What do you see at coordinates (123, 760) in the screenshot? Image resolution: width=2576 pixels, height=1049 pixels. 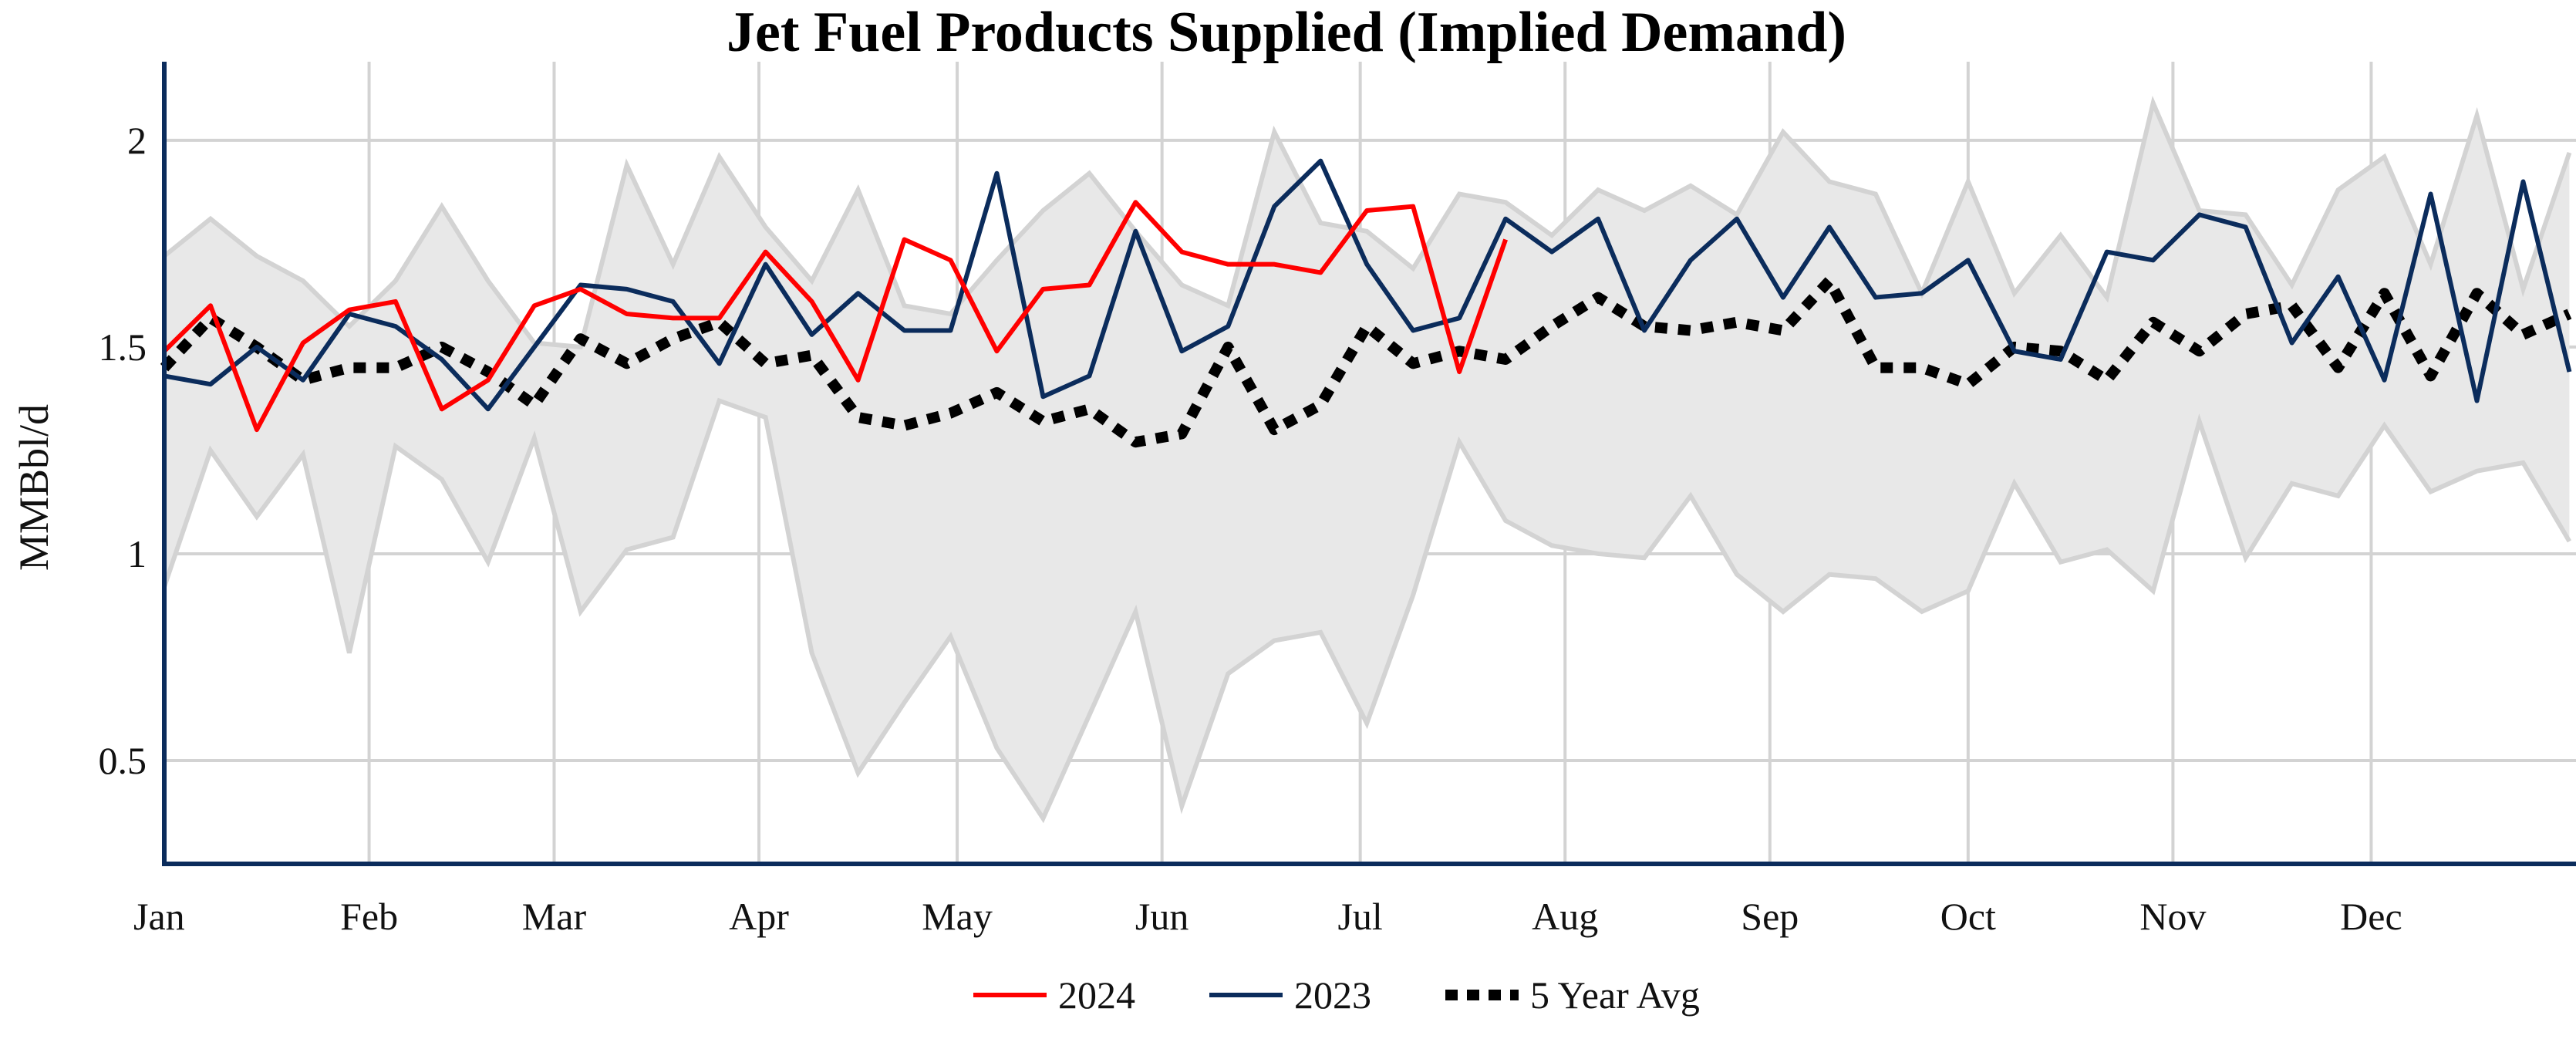 I see `y-tick-label: 0.5` at bounding box center [123, 760].